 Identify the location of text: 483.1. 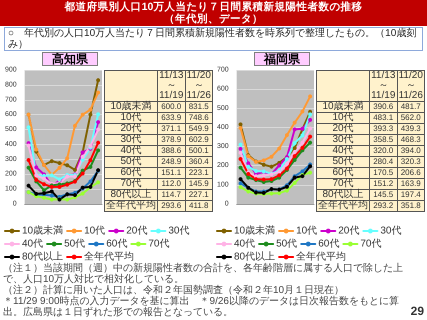
(383, 118).